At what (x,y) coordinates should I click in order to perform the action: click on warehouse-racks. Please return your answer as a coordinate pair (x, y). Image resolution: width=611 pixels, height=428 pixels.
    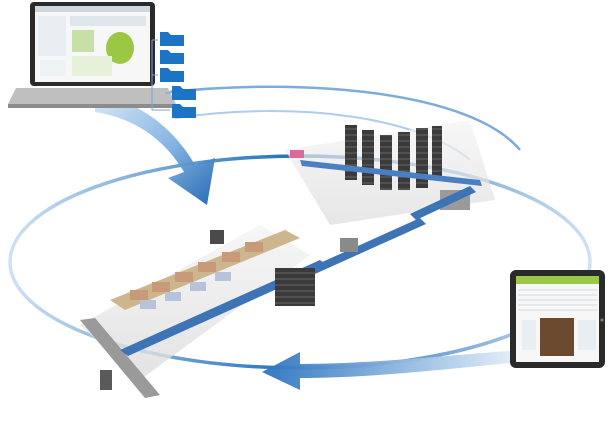
    Looking at the image, I should click on (390, 172).